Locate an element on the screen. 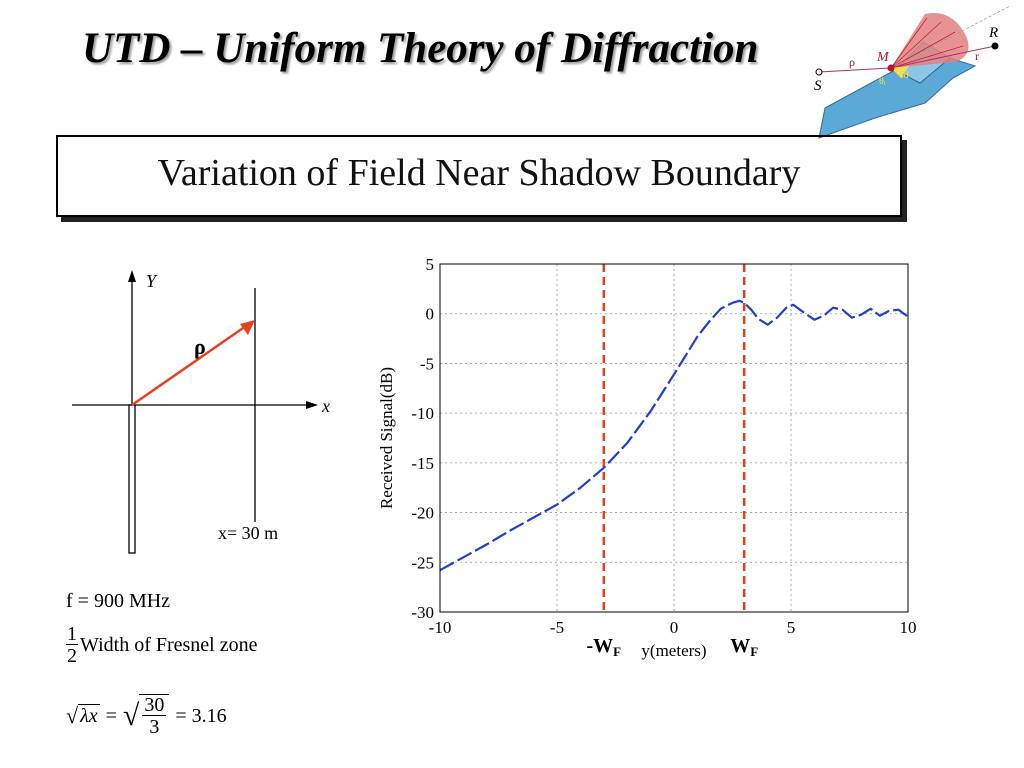 The height and width of the screenshot is (768, 1024). fresnel-denominator: 2 is located at coordinates (72, 656).